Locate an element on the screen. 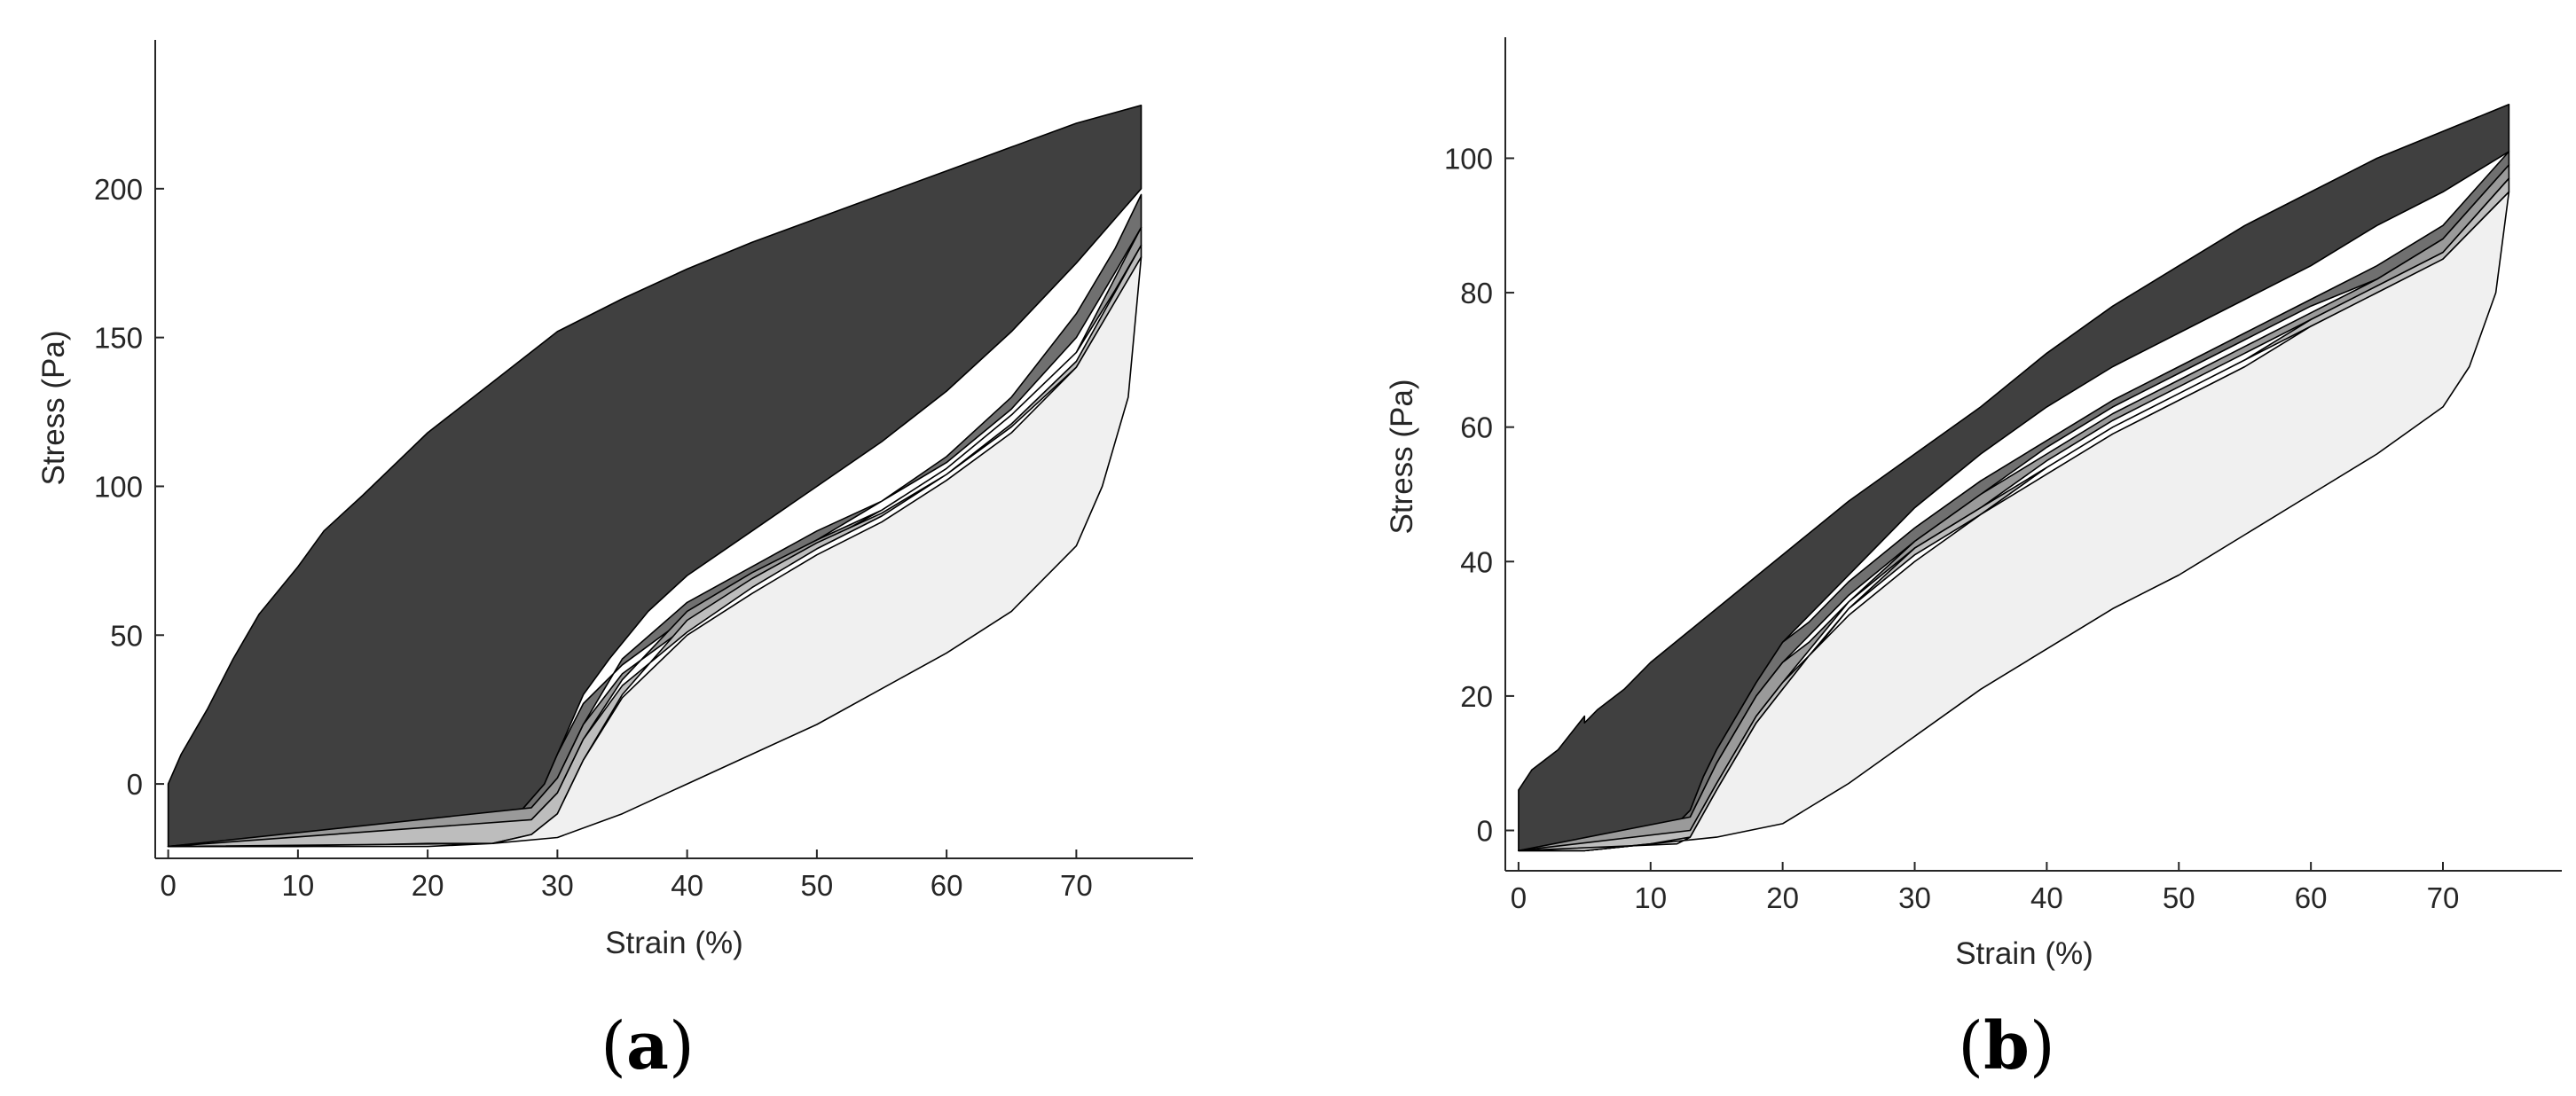  panel-label-b: (b) is located at coordinates (2006, 1046).